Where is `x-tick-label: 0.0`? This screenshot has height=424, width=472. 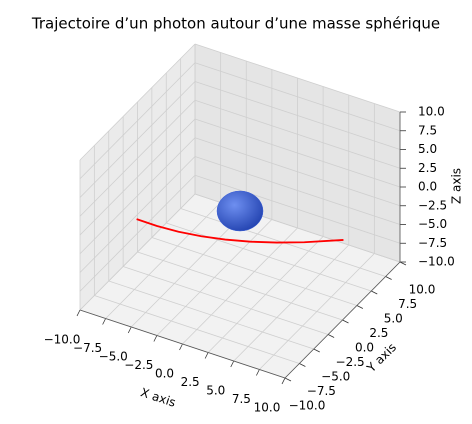 x-tick-label: 0.0 is located at coordinates (164, 374).